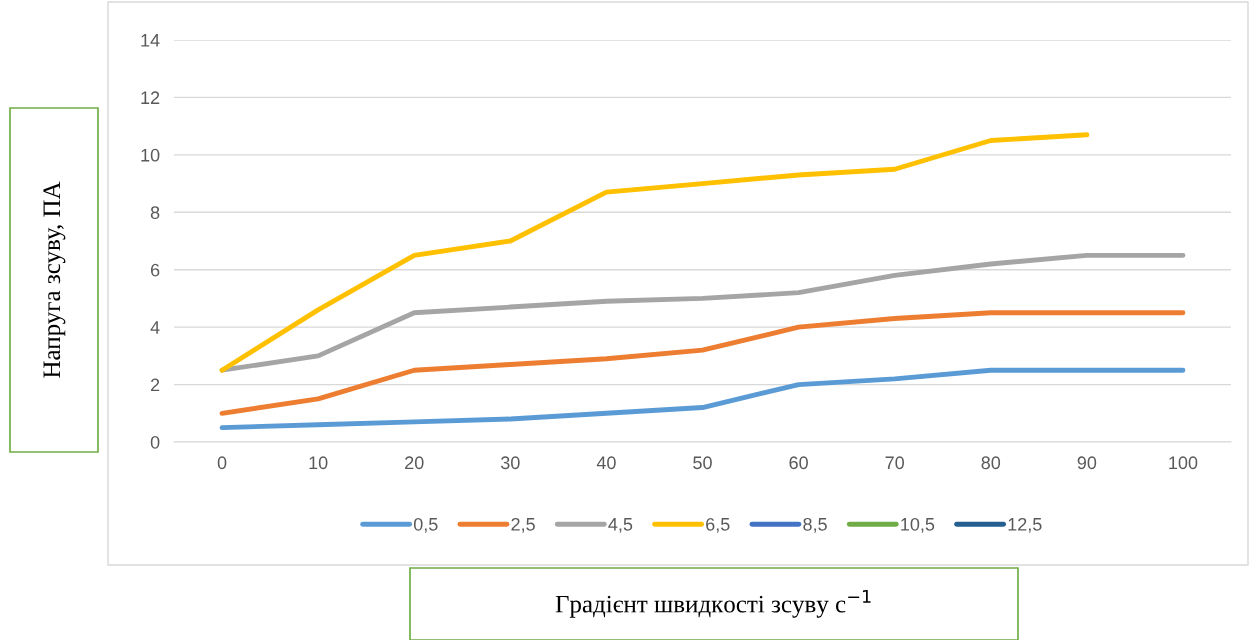  Describe the element at coordinates (991, 463) in the screenshot. I see `x-tick-label: 80` at that location.